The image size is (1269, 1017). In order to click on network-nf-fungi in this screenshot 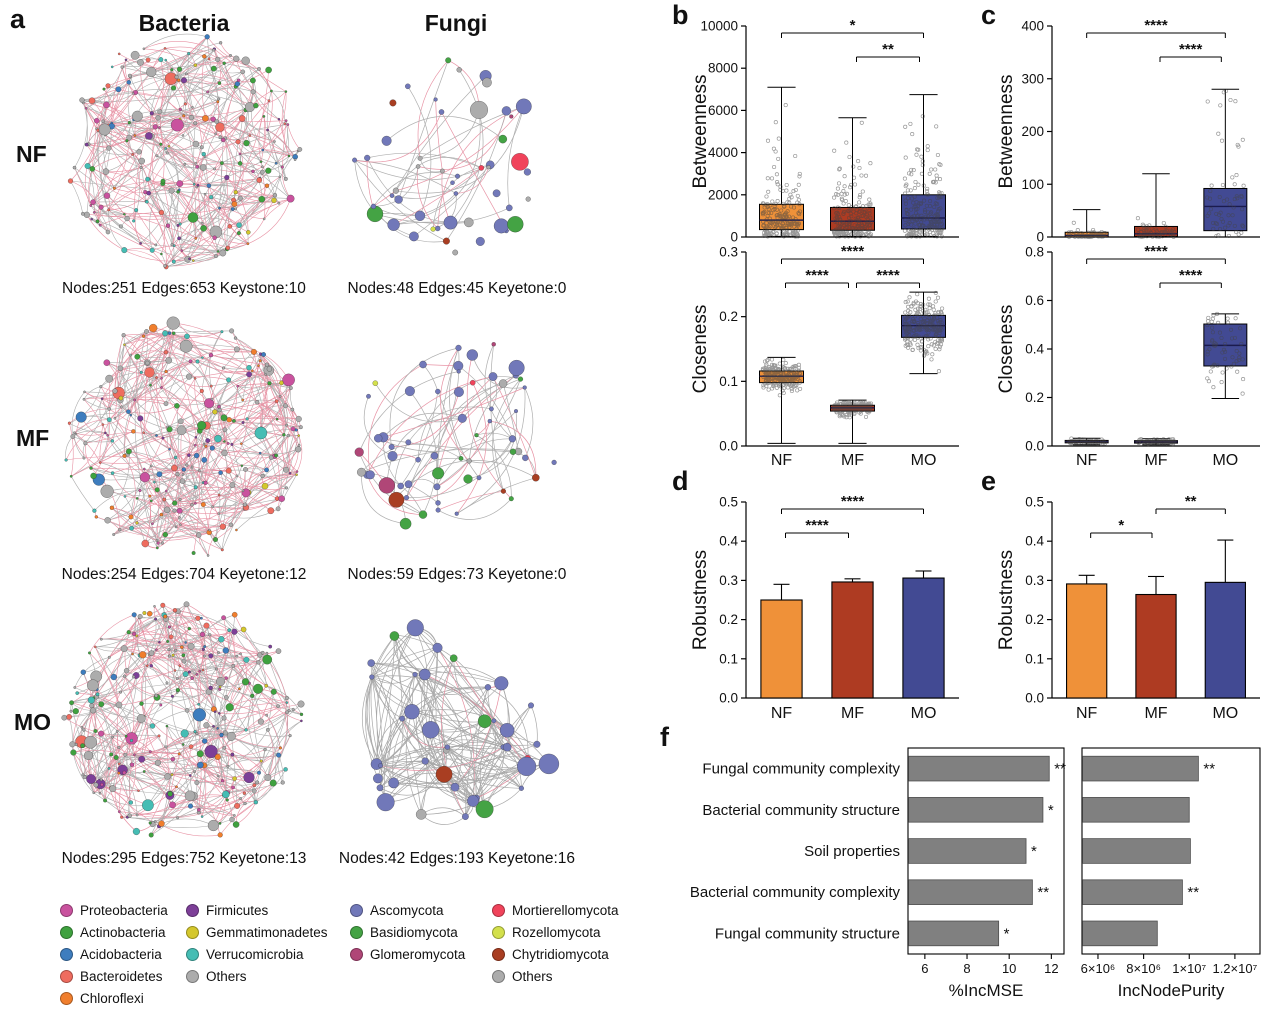, I will do `click(456, 153)`.